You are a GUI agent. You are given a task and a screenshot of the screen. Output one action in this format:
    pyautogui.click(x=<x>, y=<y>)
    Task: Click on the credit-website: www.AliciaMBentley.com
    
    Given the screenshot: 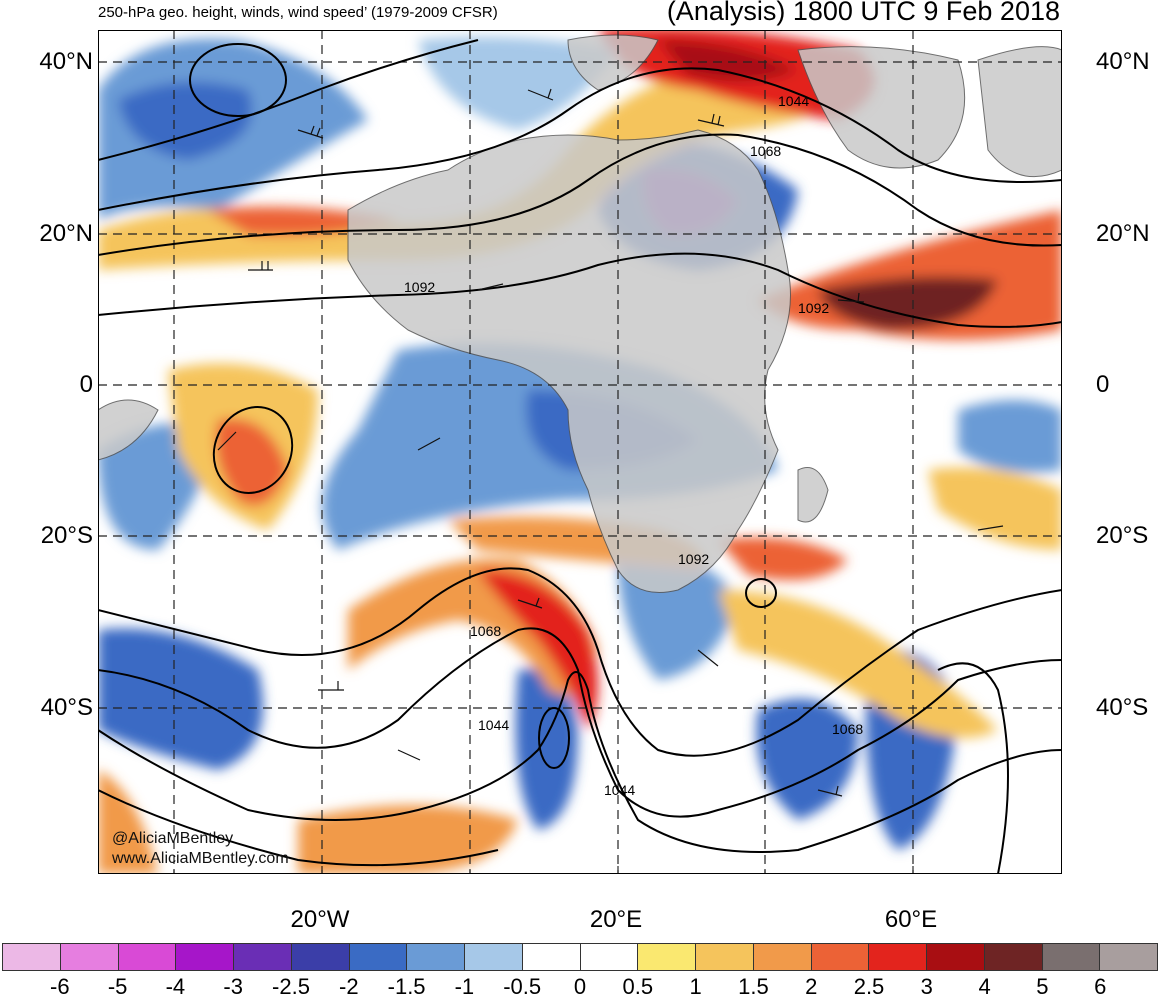 What is the action you would take?
    pyautogui.click(x=200, y=858)
    